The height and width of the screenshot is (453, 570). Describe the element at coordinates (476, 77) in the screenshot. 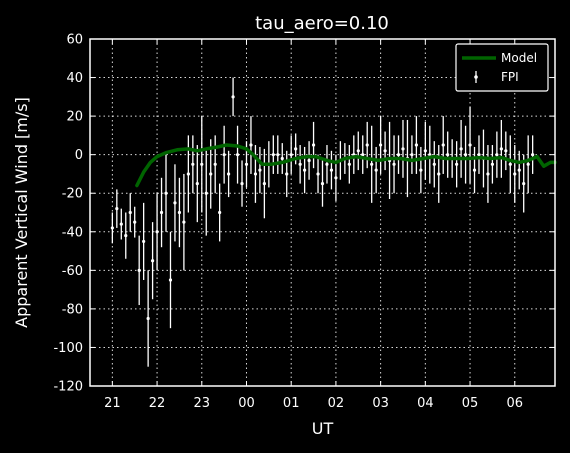

I see `legend-fpi-swatch` at that location.